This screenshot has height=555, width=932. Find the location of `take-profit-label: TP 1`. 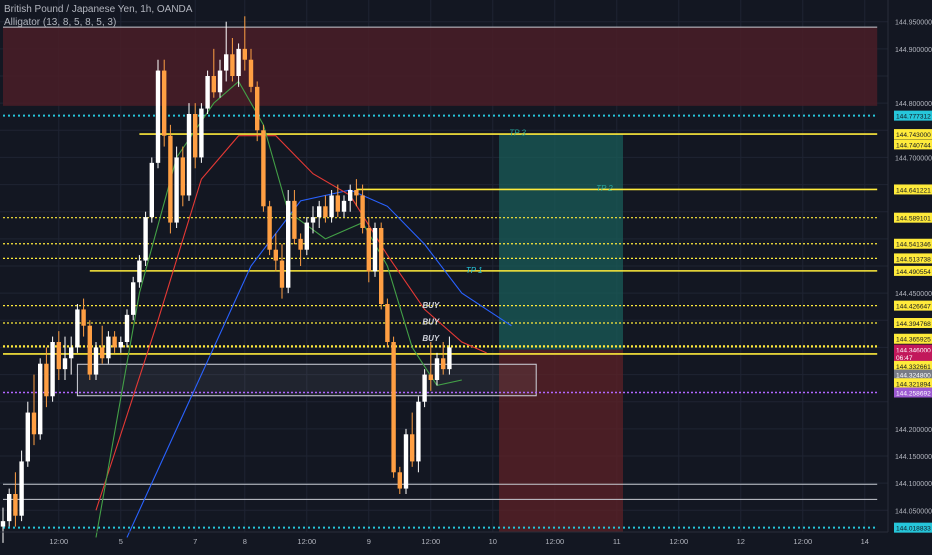

take-profit-label: TP 1 is located at coordinates (474, 270).